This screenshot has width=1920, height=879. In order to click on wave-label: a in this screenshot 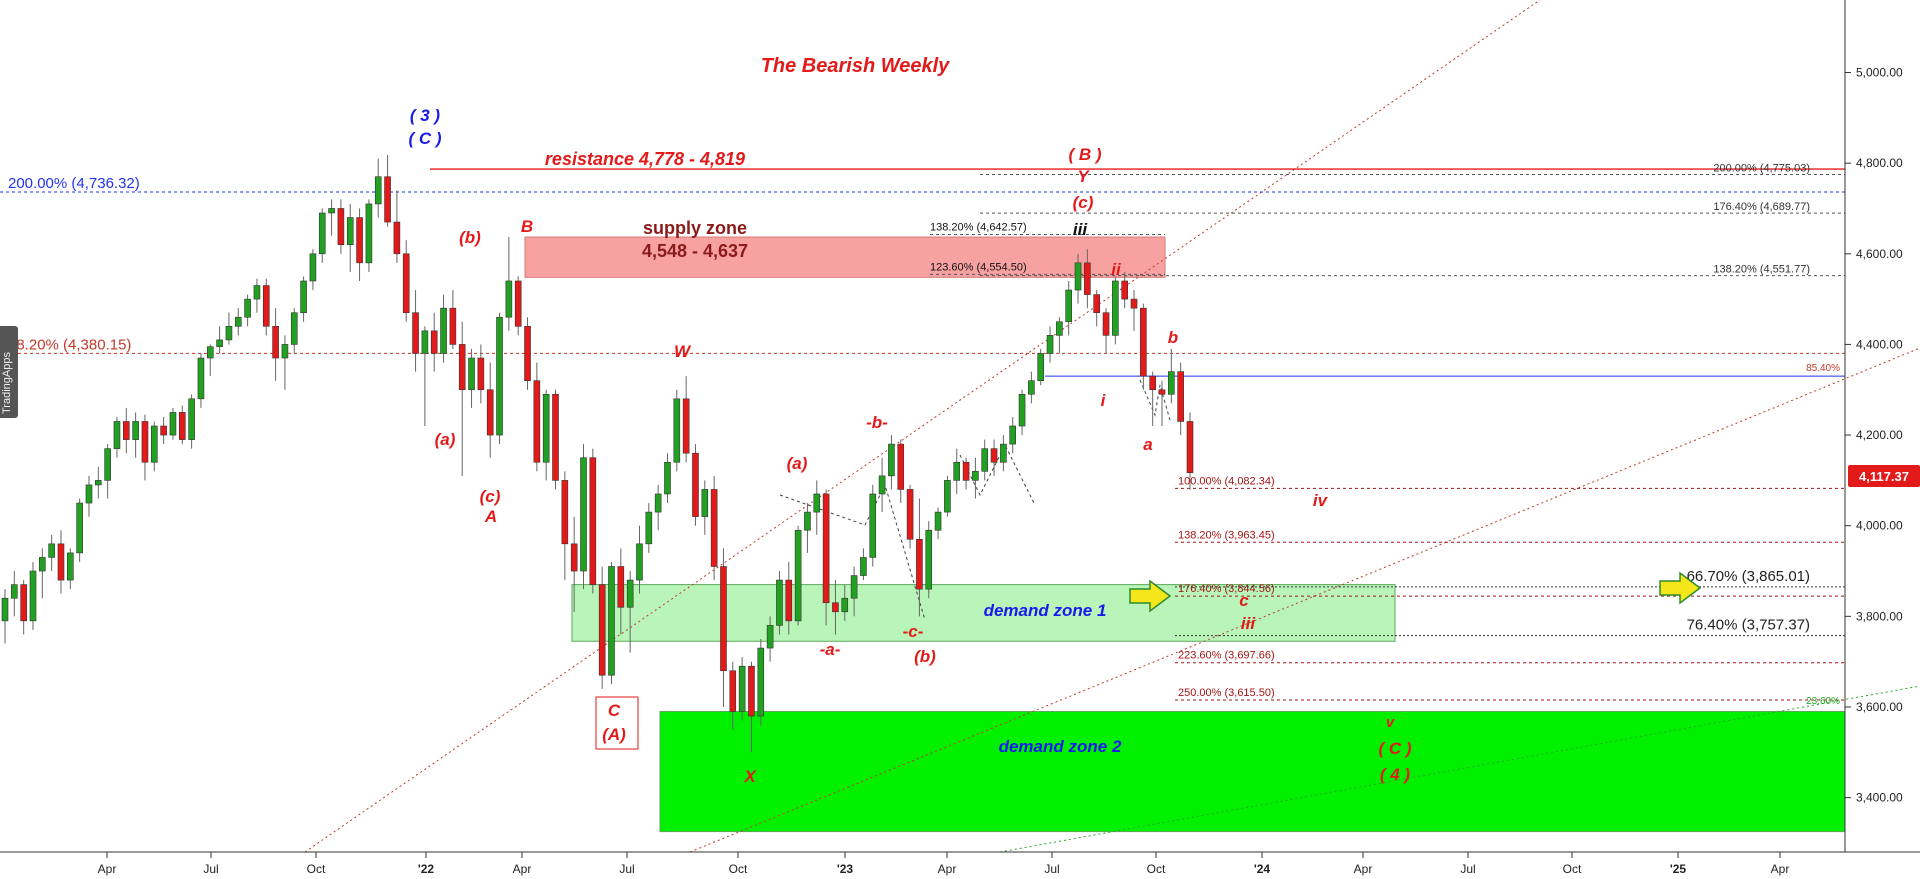, I will do `click(1147, 444)`.